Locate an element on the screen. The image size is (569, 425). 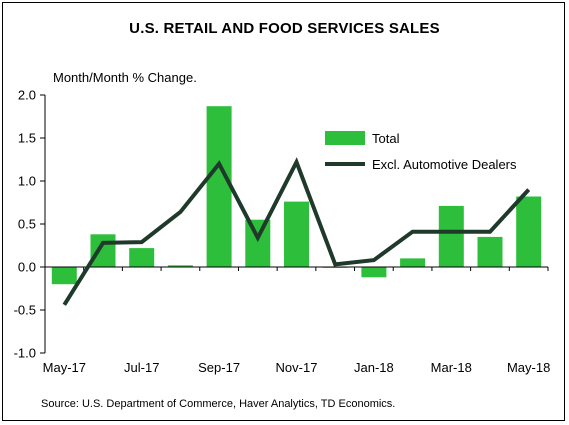
y-tick-label: 1.0 is located at coordinates (27, 181).